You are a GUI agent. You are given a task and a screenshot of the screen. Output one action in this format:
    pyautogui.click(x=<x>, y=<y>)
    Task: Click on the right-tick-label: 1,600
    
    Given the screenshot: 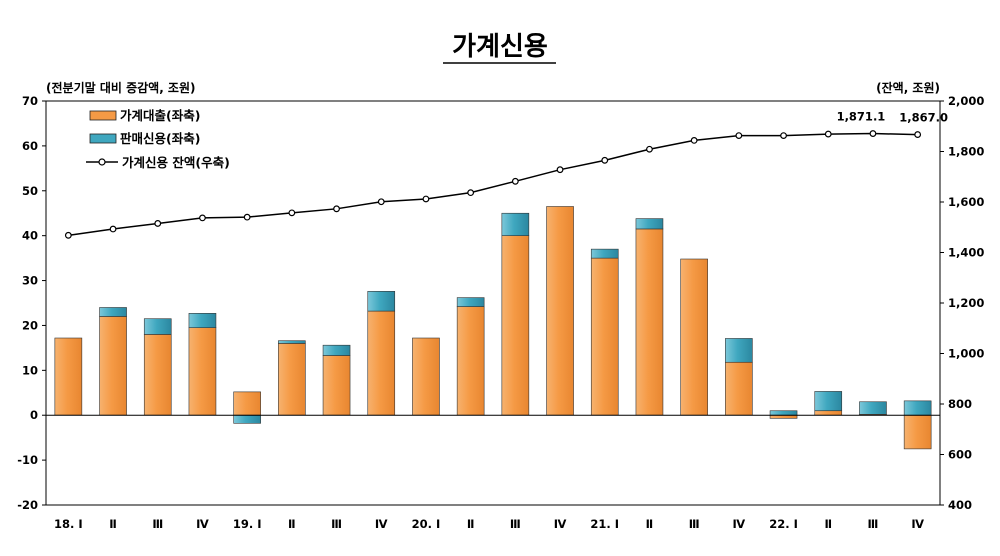 What is the action you would take?
    pyautogui.click(x=966, y=202)
    